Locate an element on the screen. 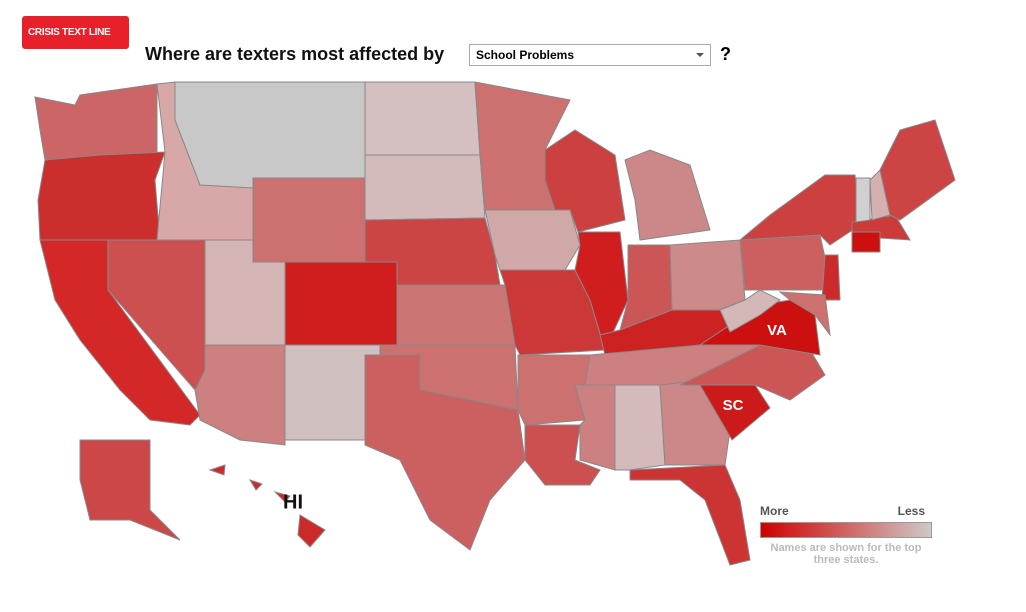  logo: CRISIS TEXT LINE is located at coordinates (75, 32).